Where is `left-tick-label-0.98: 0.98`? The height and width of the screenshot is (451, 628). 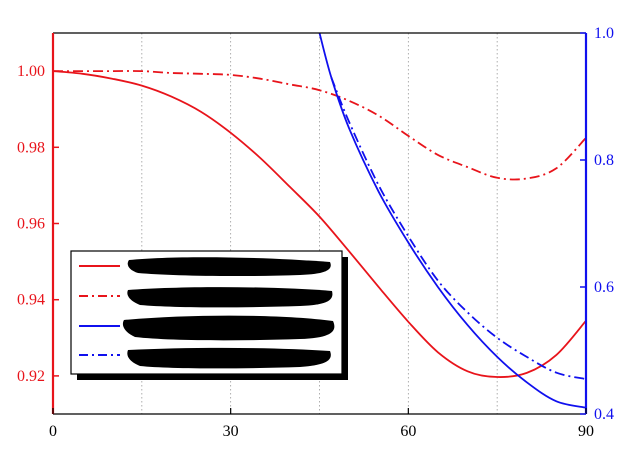
left-tick-label-0.98: 0.98 is located at coordinates (31, 147).